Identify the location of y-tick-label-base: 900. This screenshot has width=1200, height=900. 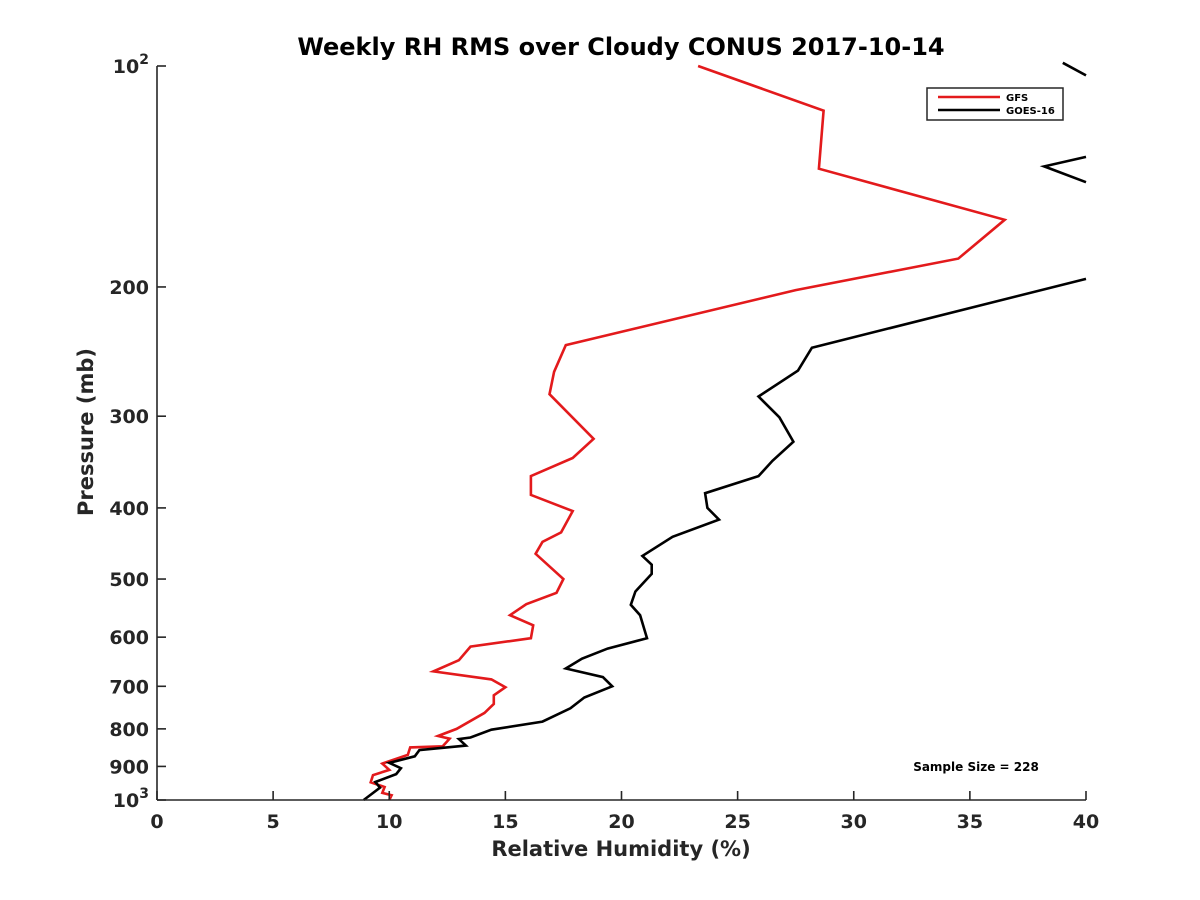
(129, 767).